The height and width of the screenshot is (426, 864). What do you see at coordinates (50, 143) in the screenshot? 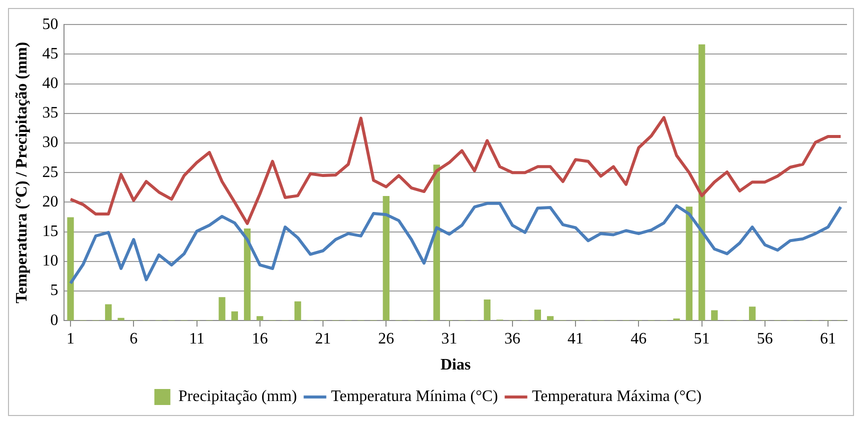
I see `y-tick-label: 30` at bounding box center [50, 143].